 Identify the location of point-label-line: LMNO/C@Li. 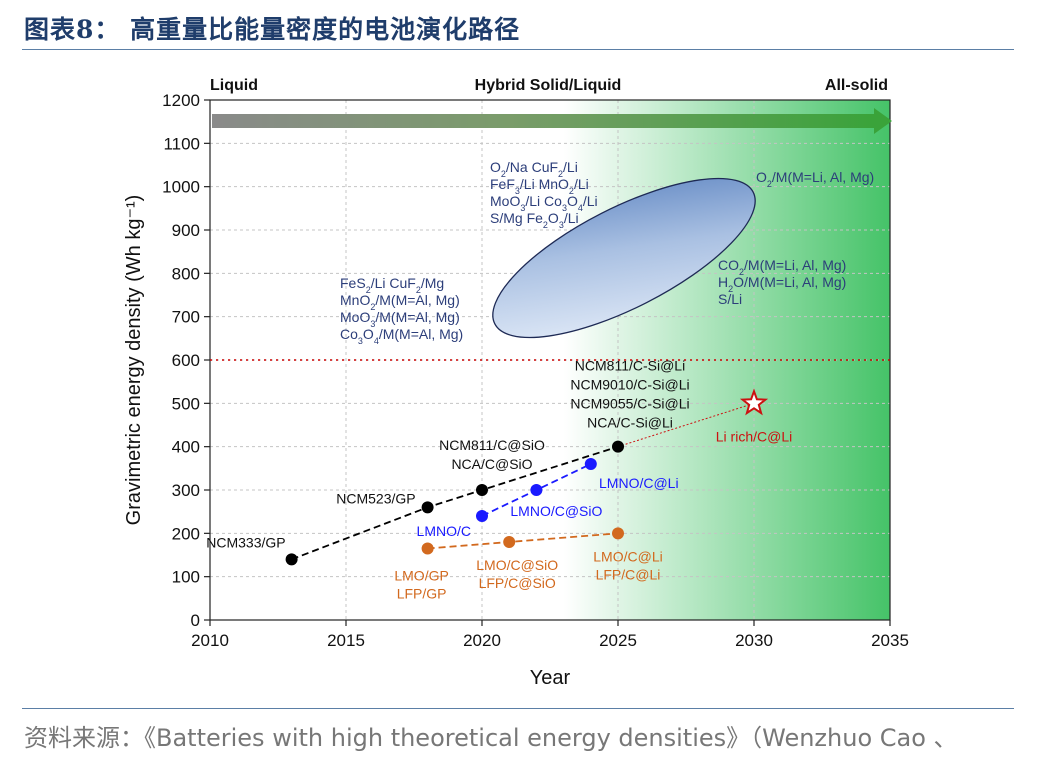
(639, 483).